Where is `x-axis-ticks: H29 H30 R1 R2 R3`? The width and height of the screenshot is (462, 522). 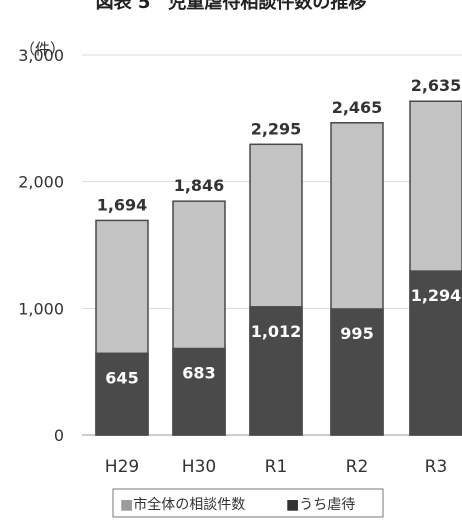 x-axis-ticks: H29 H30 R1 R2 R3 is located at coordinates (276, 467).